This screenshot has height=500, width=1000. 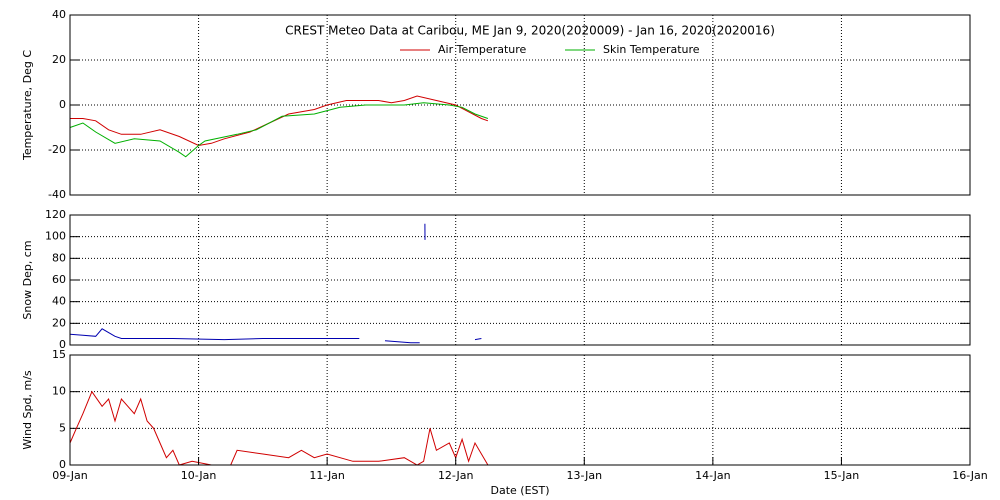 I want to click on y-tick-label: 10, so click(x=59, y=391).